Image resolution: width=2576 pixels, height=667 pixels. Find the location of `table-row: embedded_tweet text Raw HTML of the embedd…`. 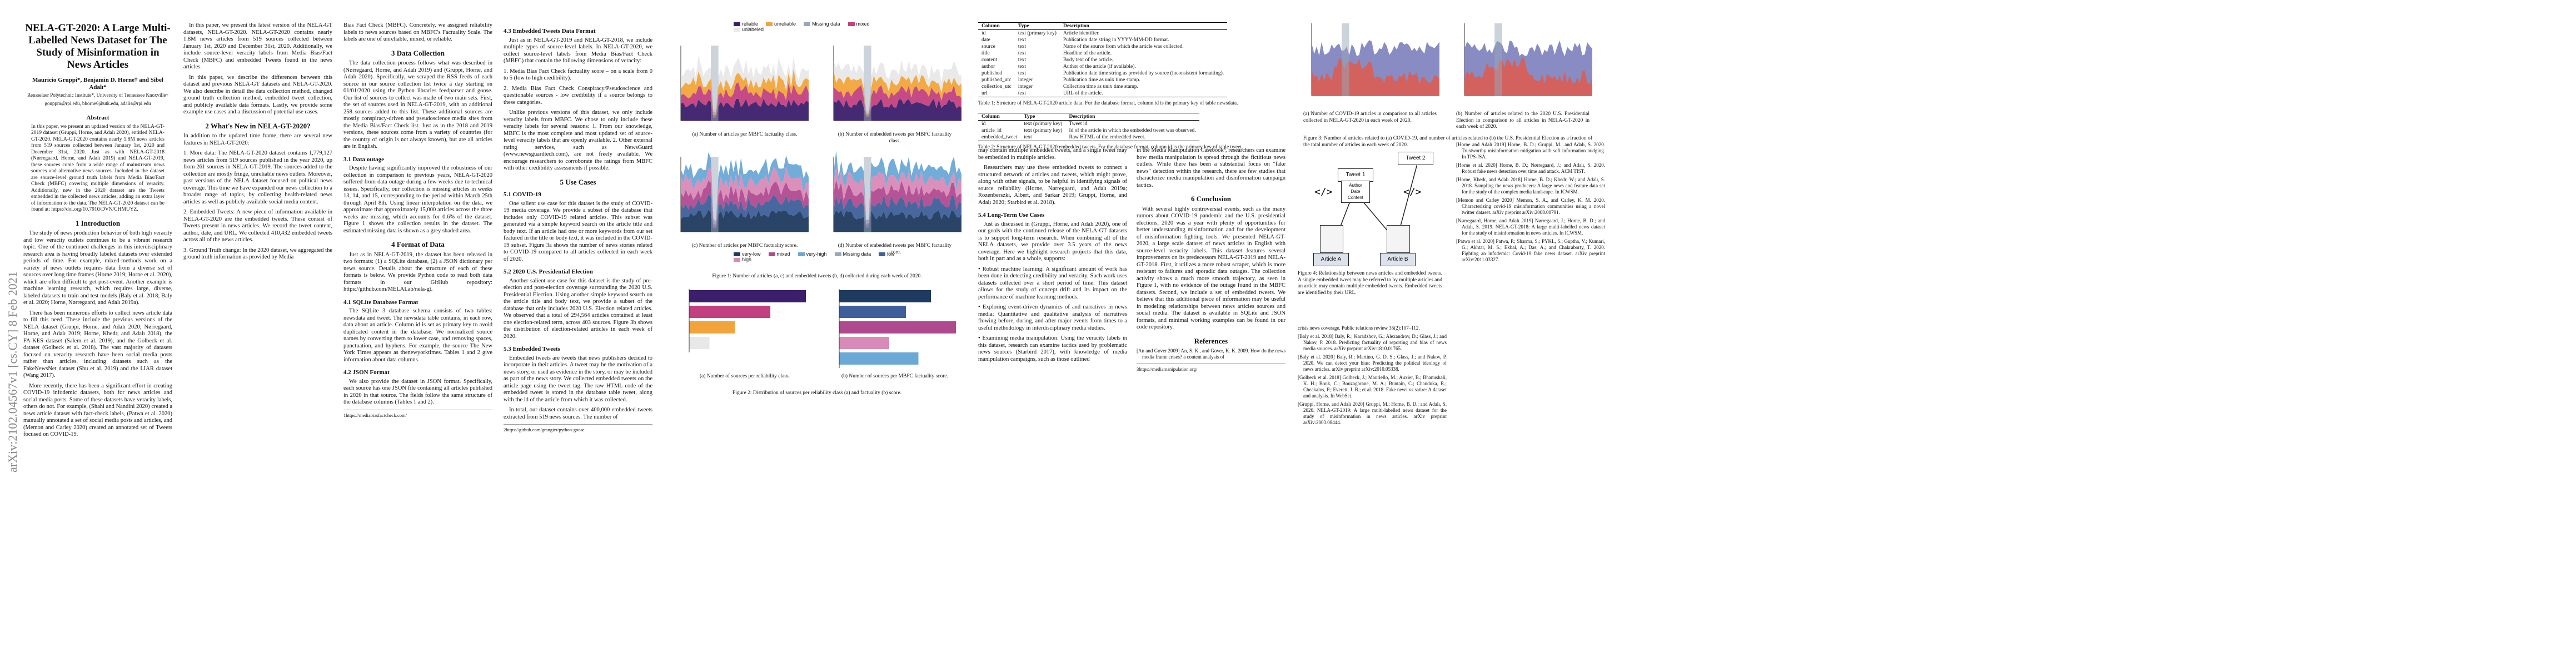

table-row: embedded_tweet text Raw HTML of the embedd… is located at coordinates (1088, 137).